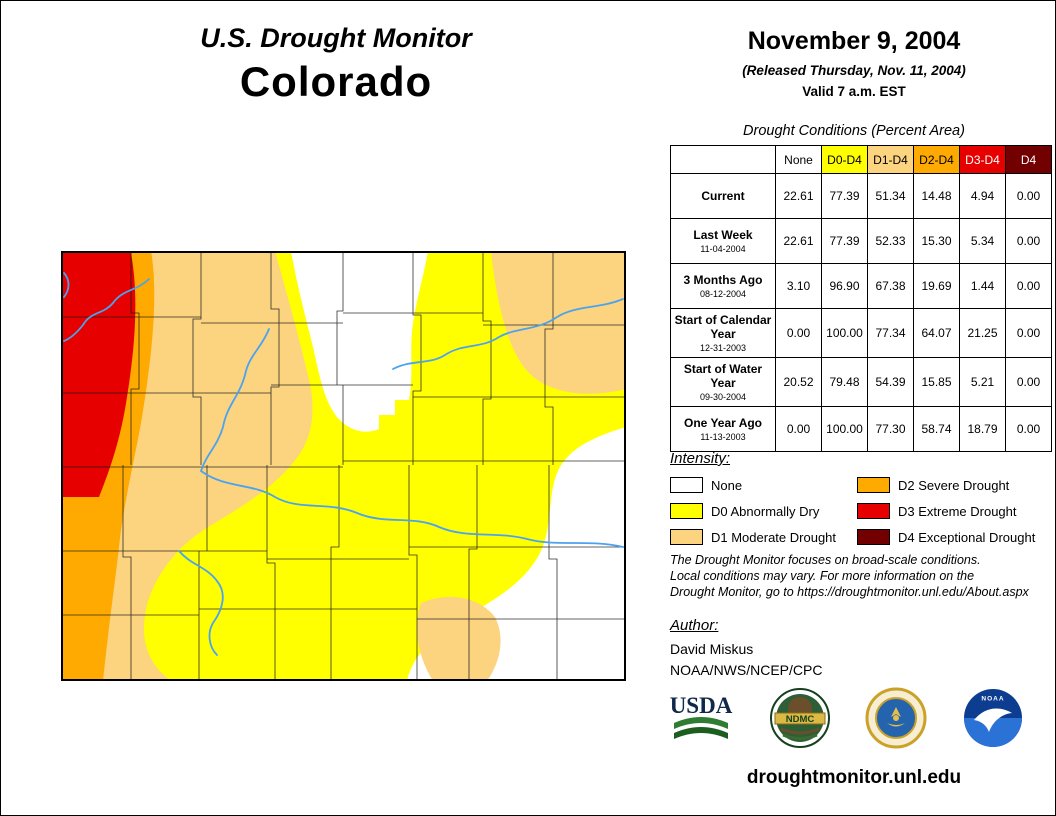  Describe the element at coordinates (854, 70) in the screenshot. I see `release-date: (Released Thursday, Nov. 11, 2004)` at that location.